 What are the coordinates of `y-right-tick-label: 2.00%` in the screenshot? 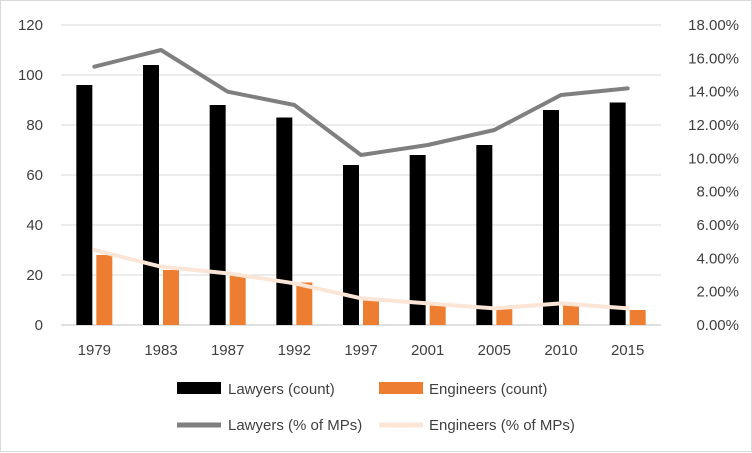 It's located at (717, 292).